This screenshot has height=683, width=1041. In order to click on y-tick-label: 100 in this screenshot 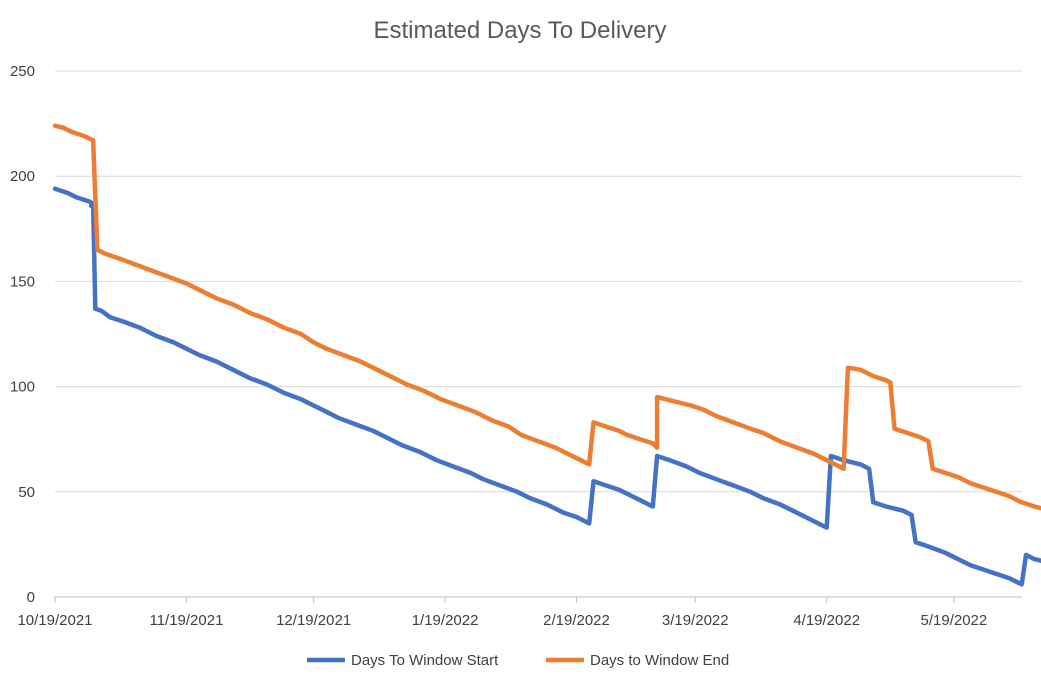, I will do `click(22, 387)`.